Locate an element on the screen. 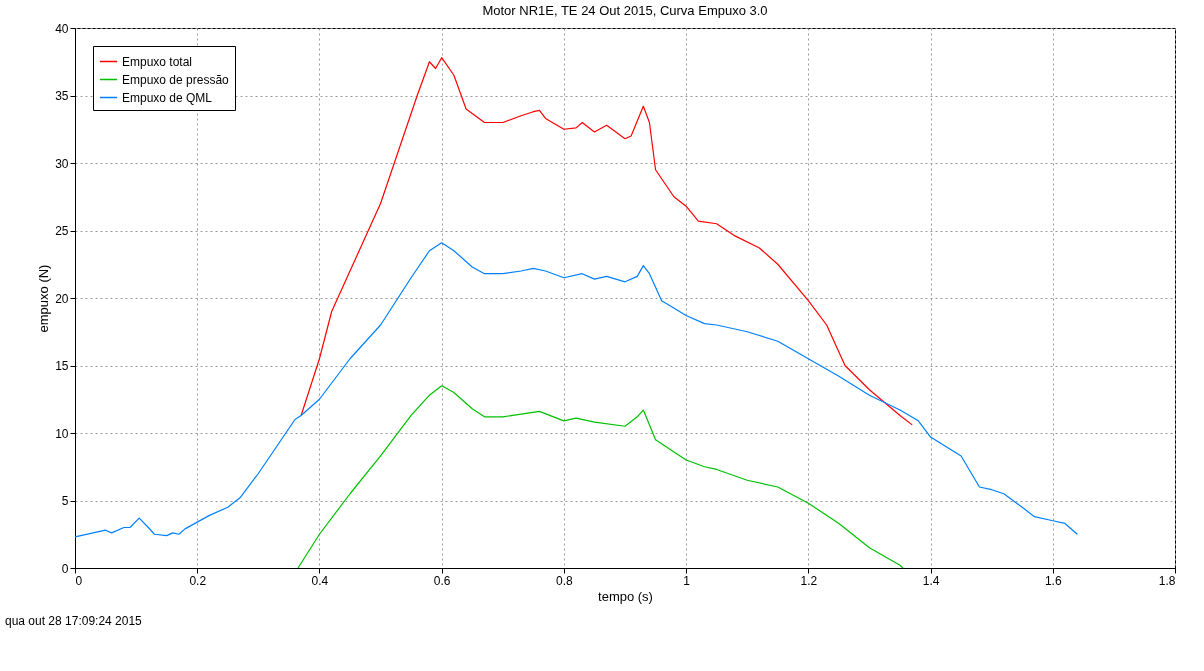  y-tick-label: 0 is located at coordinates (65, 568).